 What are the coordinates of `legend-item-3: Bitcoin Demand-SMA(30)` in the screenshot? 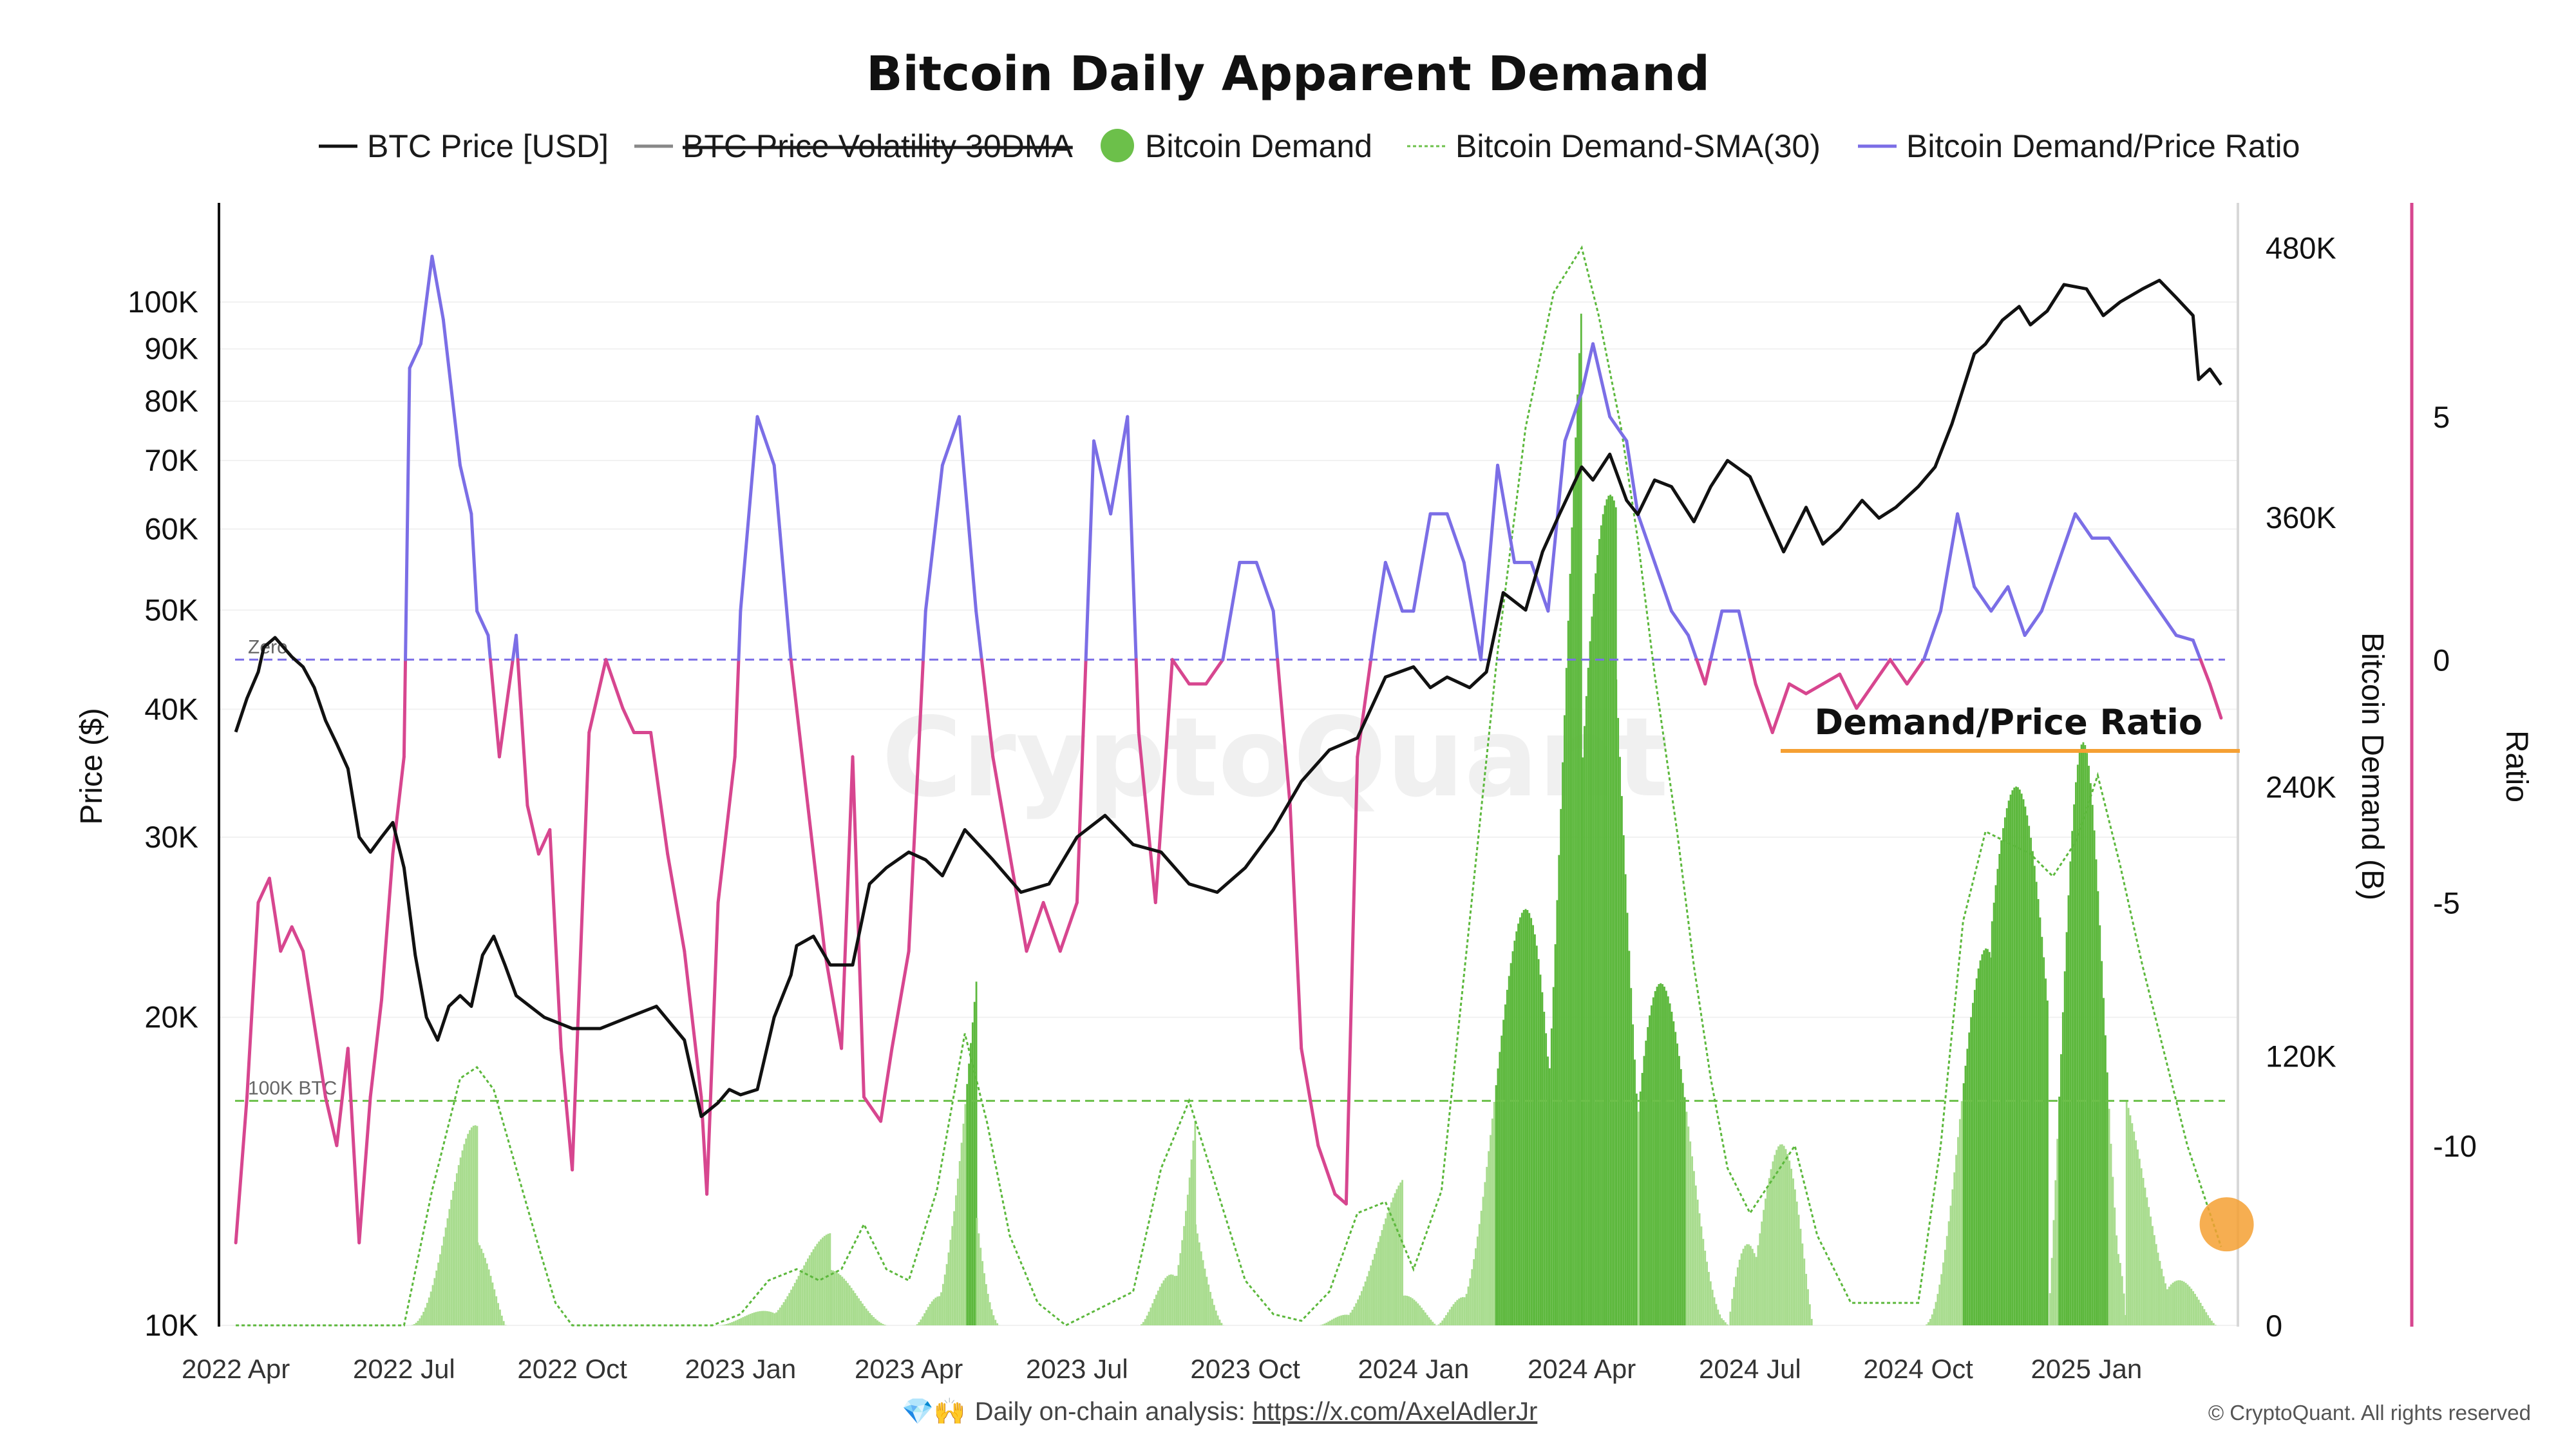 It's located at (1614, 146).